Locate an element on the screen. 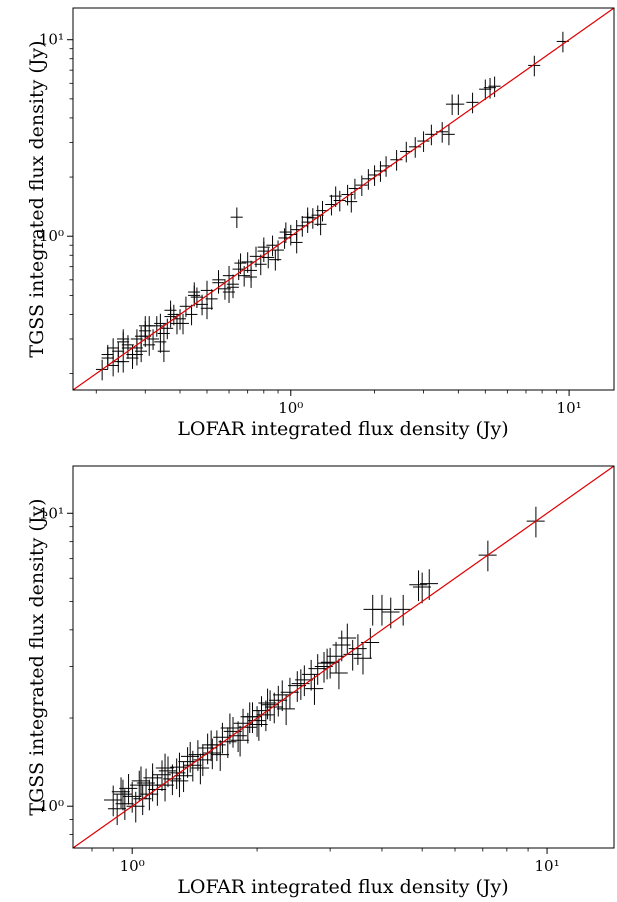  top-panel-x-tick-label: 10⁰ is located at coordinates (290, 408).